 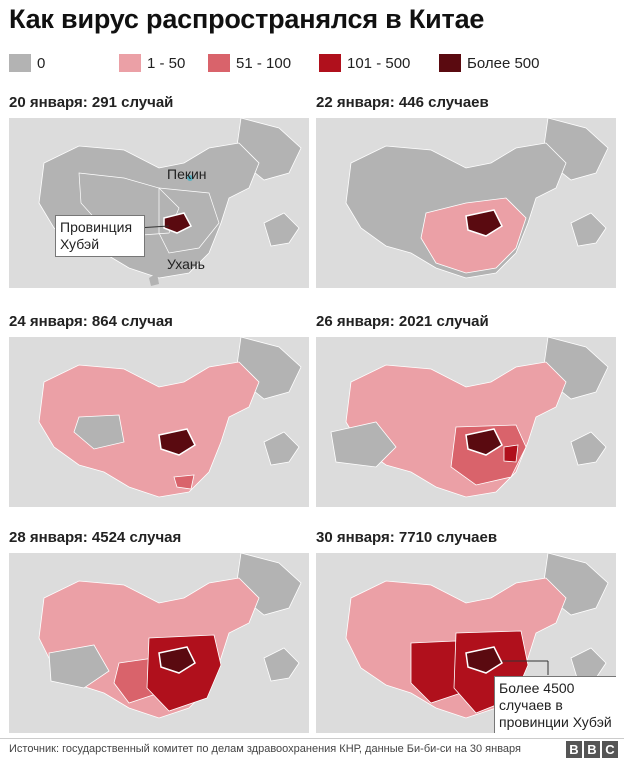 I want to click on panel-title: 24 января: 864 случая, so click(x=91, y=321).